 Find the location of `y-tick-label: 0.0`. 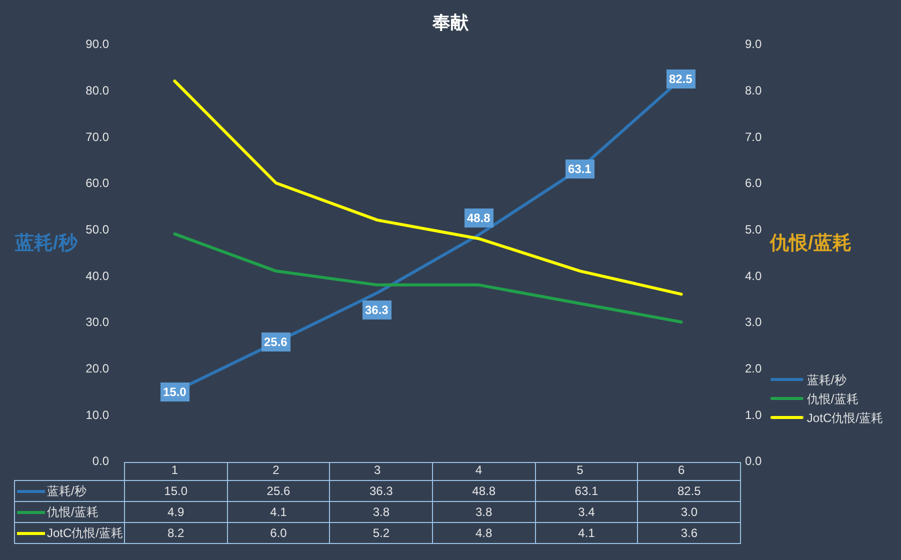

y-tick-label: 0.0 is located at coordinates (101, 461).